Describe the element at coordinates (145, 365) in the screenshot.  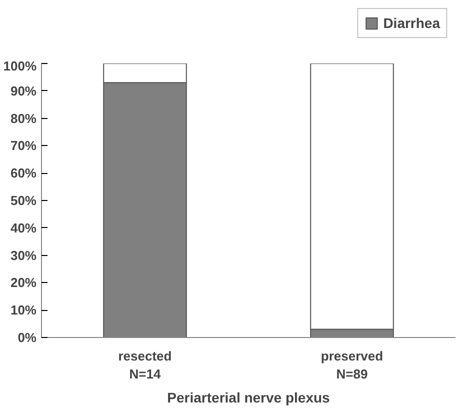
I see `x-tick-label: resected N=14` at that location.